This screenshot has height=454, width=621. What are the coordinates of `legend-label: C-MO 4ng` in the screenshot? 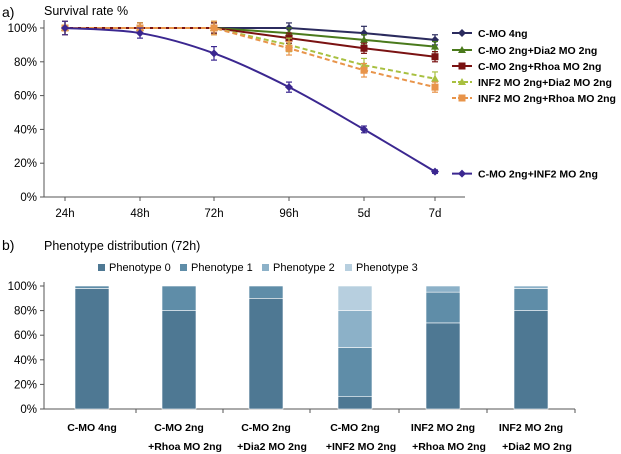 It's located at (503, 34).